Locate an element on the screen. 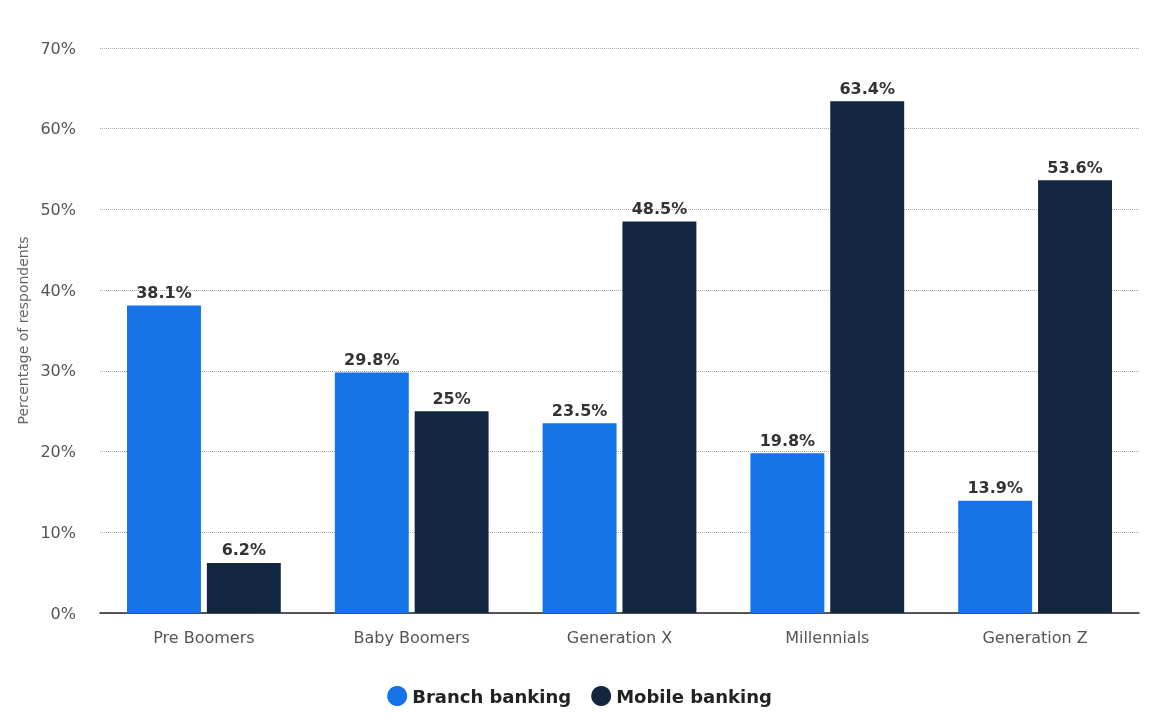 The image size is (1159, 713). y-tick-label: 20% is located at coordinates (58, 452).